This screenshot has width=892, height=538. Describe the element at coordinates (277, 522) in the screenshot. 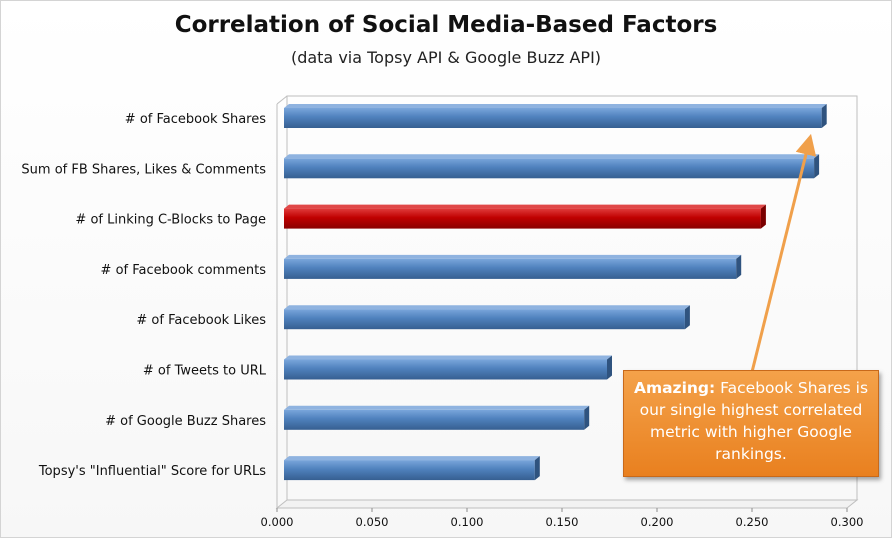

I see `x-tick-label: 0.000` at that location.